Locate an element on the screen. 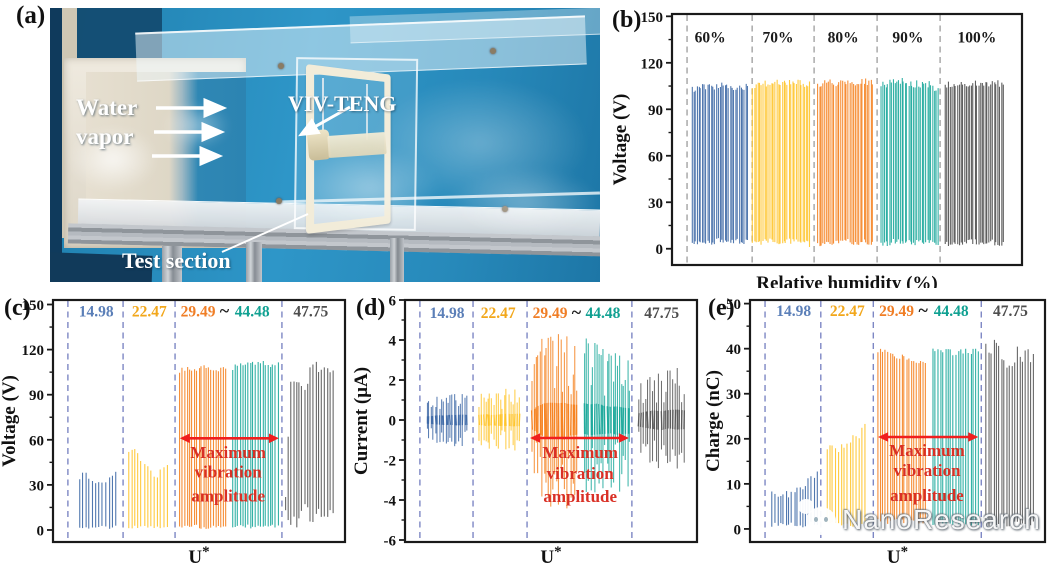 The width and height of the screenshot is (1056, 572). y-axis-label: Current (μA) is located at coordinates (362, 421).